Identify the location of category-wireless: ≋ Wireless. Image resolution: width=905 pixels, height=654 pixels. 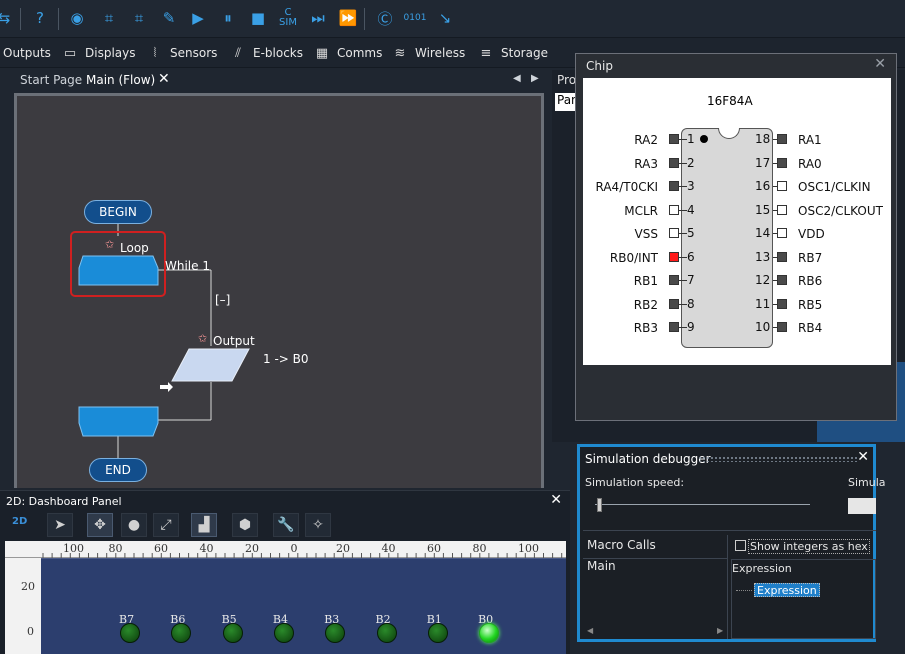
(428, 53).